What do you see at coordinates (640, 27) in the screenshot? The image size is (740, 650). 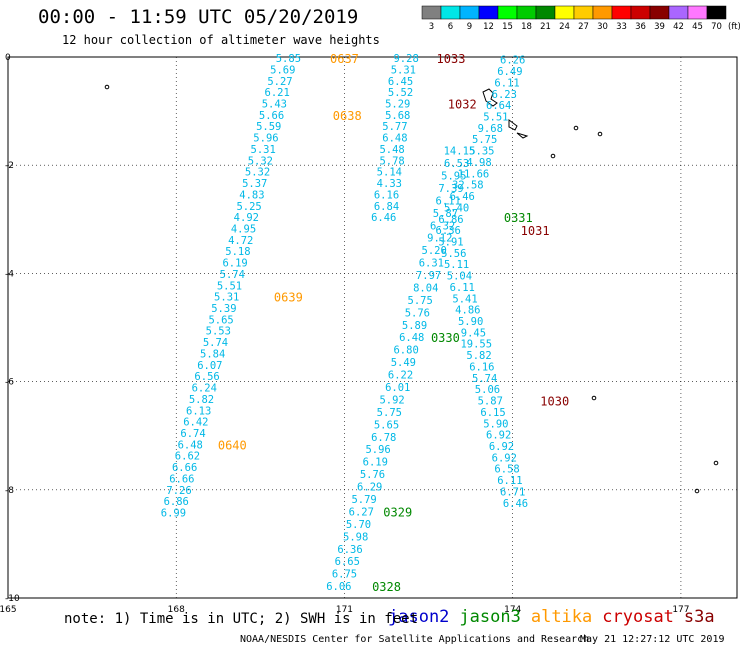 I see `colorbar-label: 36` at bounding box center [640, 27].